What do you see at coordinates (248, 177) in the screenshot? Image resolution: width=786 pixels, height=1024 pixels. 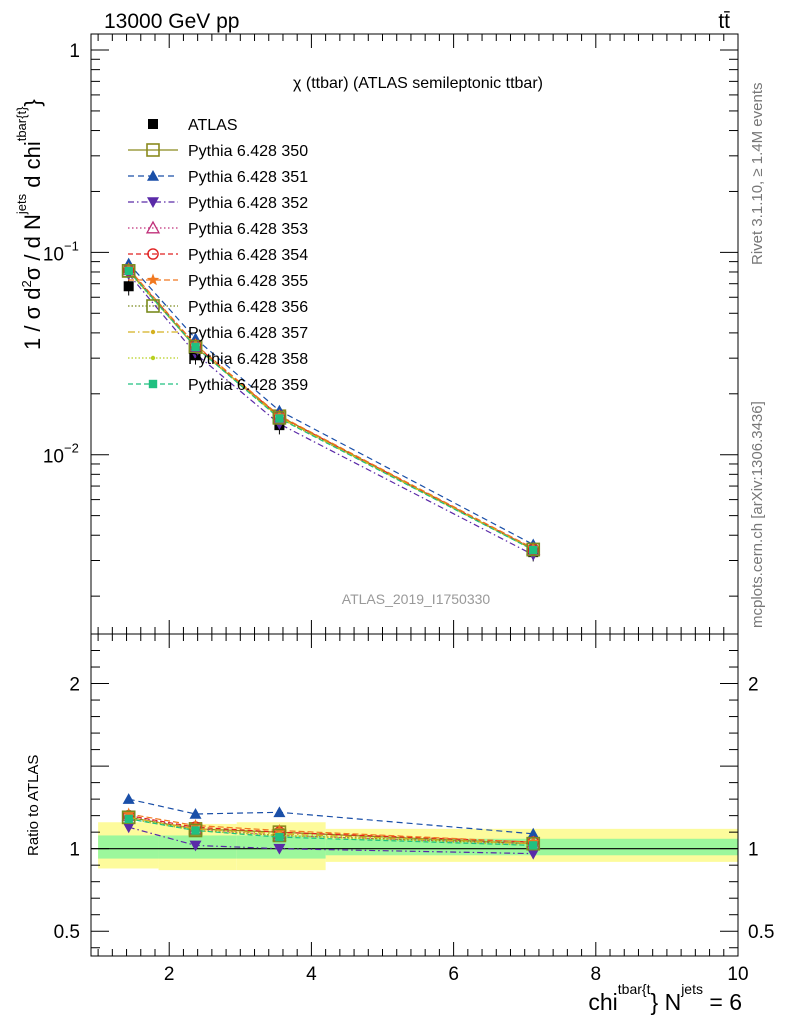 I see `legend-label: Pythia 6.428 351` at bounding box center [248, 177].